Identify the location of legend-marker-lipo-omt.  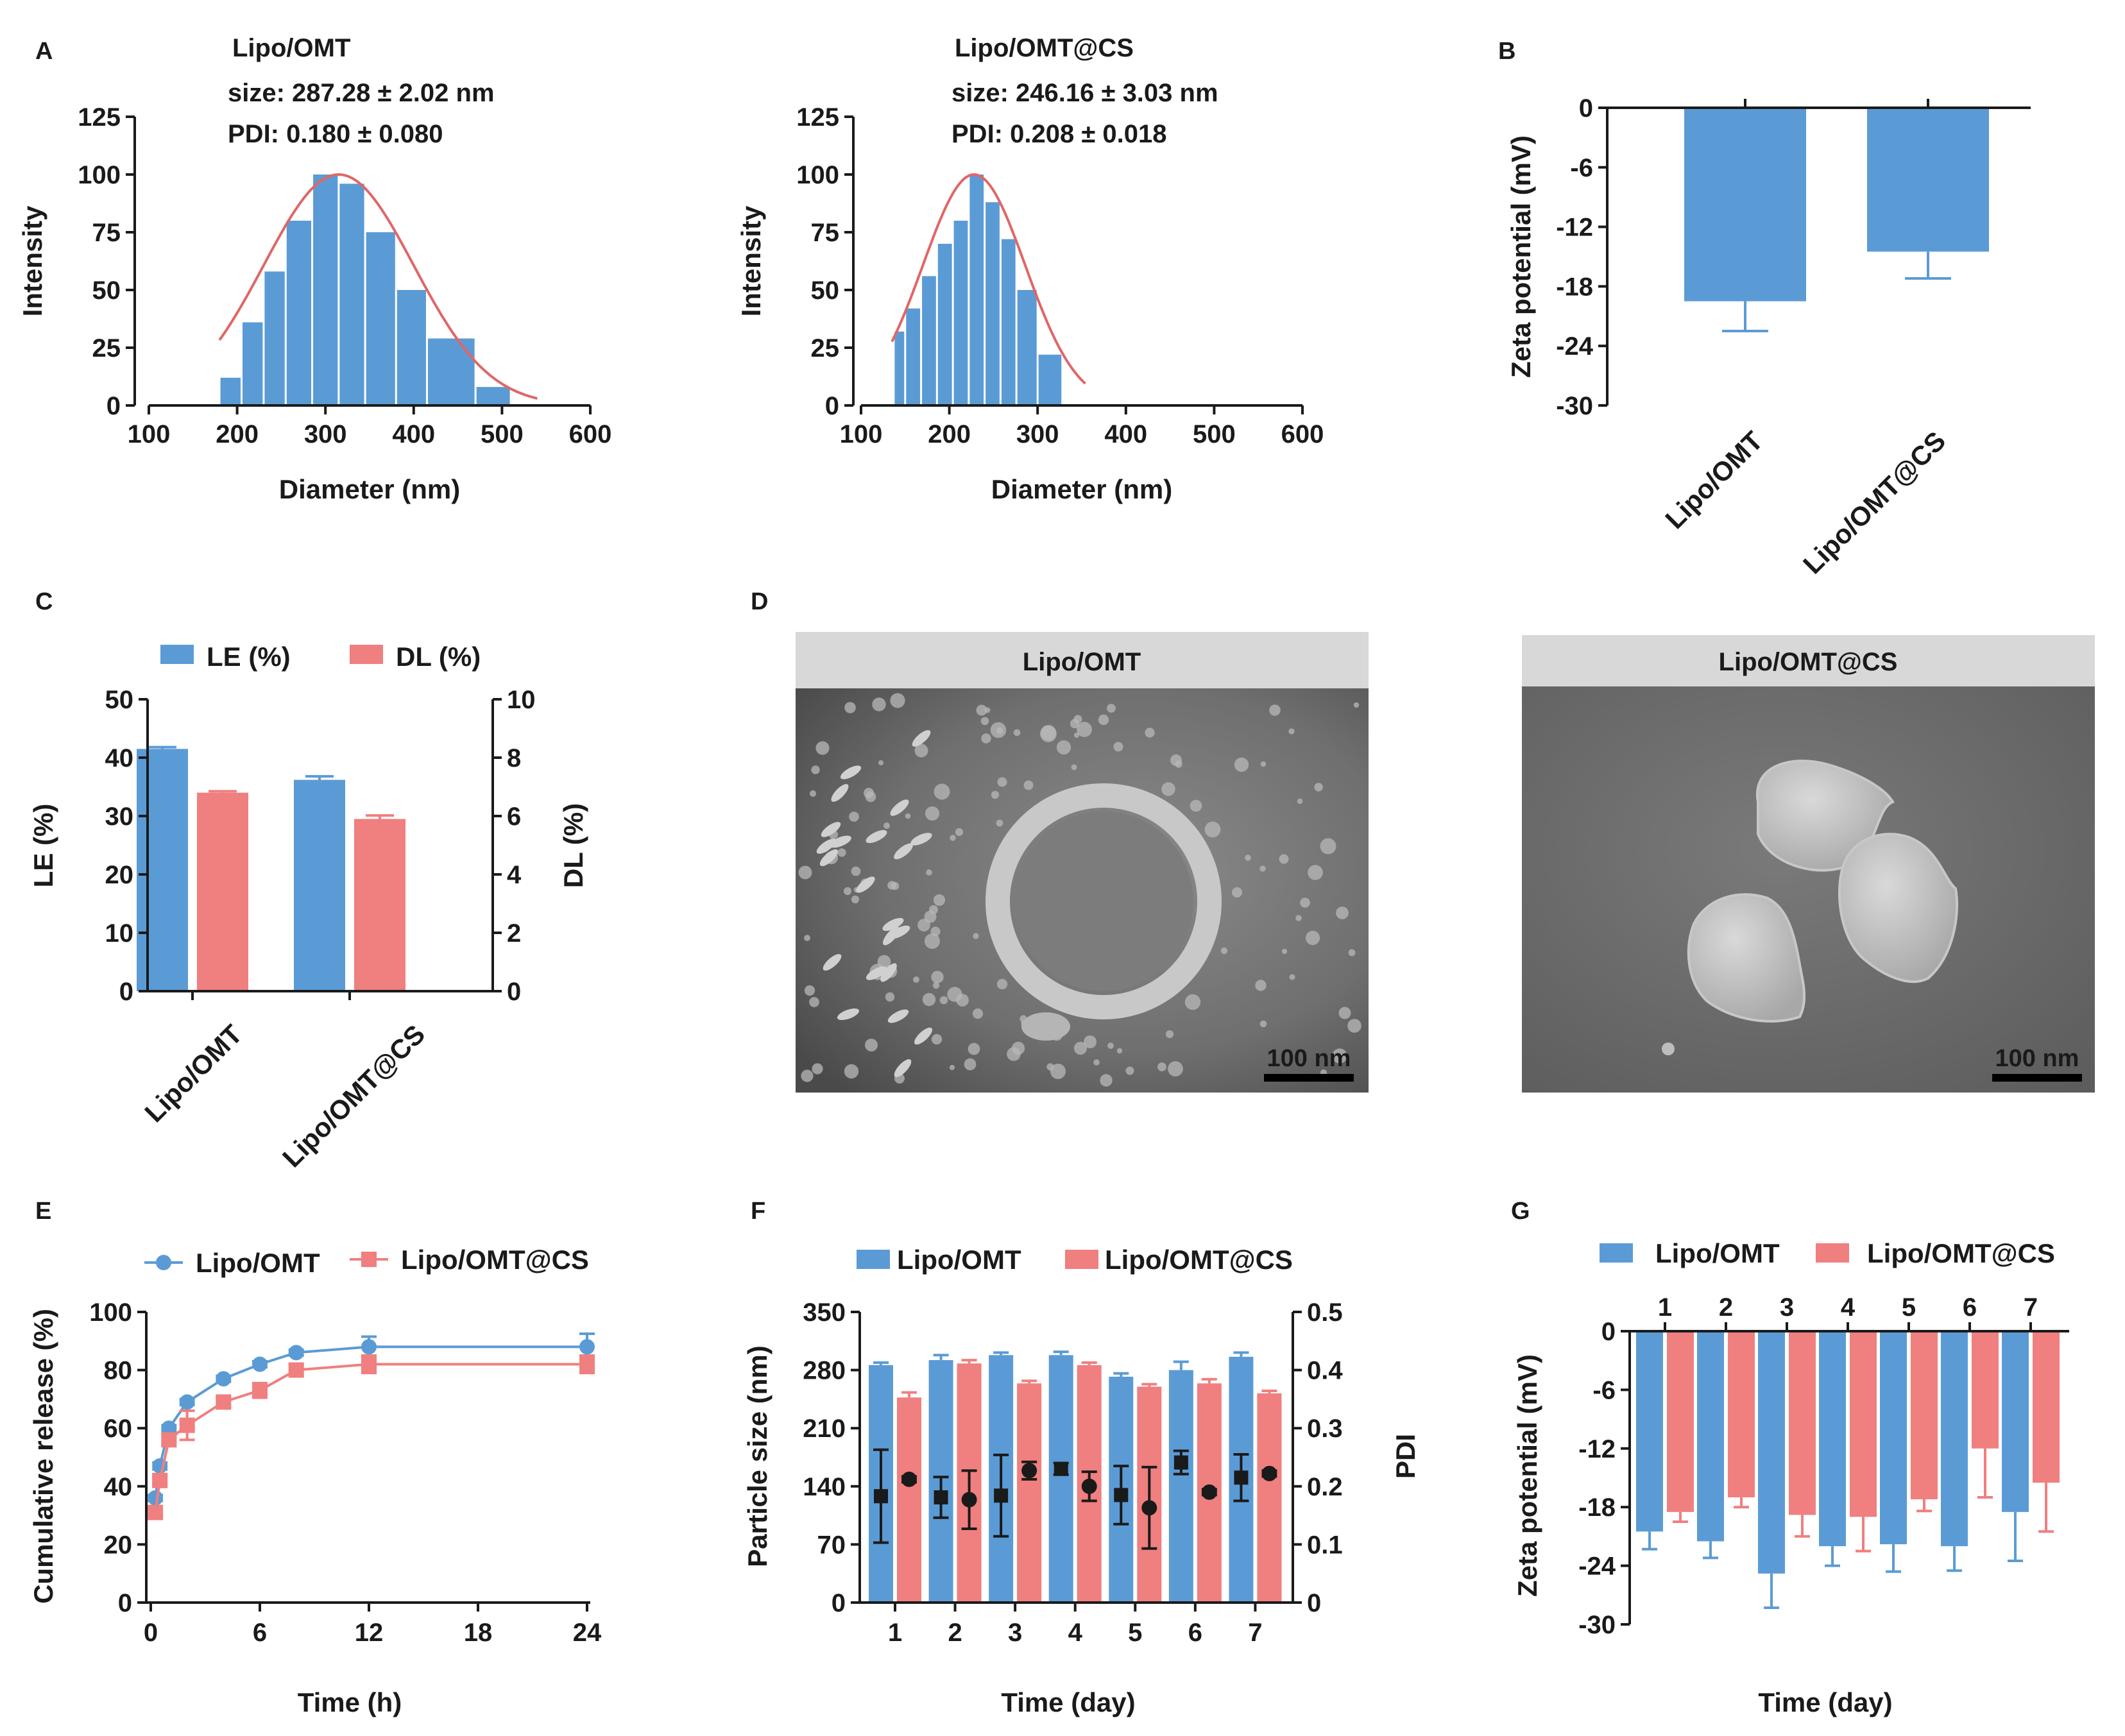
(163, 1262).